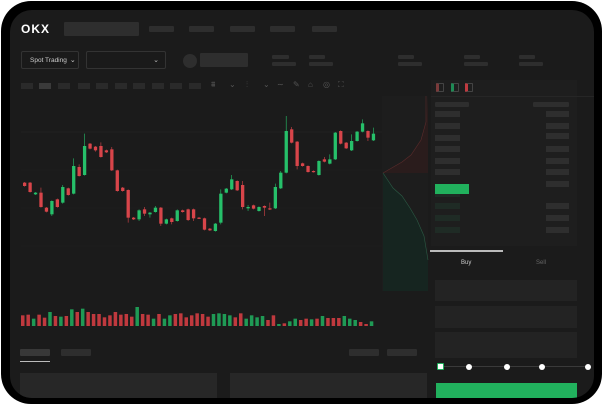 The width and height of the screenshot is (603, 405). Describe the element at coordinates (514, 366) in the screenshot. I see `amount-slider-track` at that location.